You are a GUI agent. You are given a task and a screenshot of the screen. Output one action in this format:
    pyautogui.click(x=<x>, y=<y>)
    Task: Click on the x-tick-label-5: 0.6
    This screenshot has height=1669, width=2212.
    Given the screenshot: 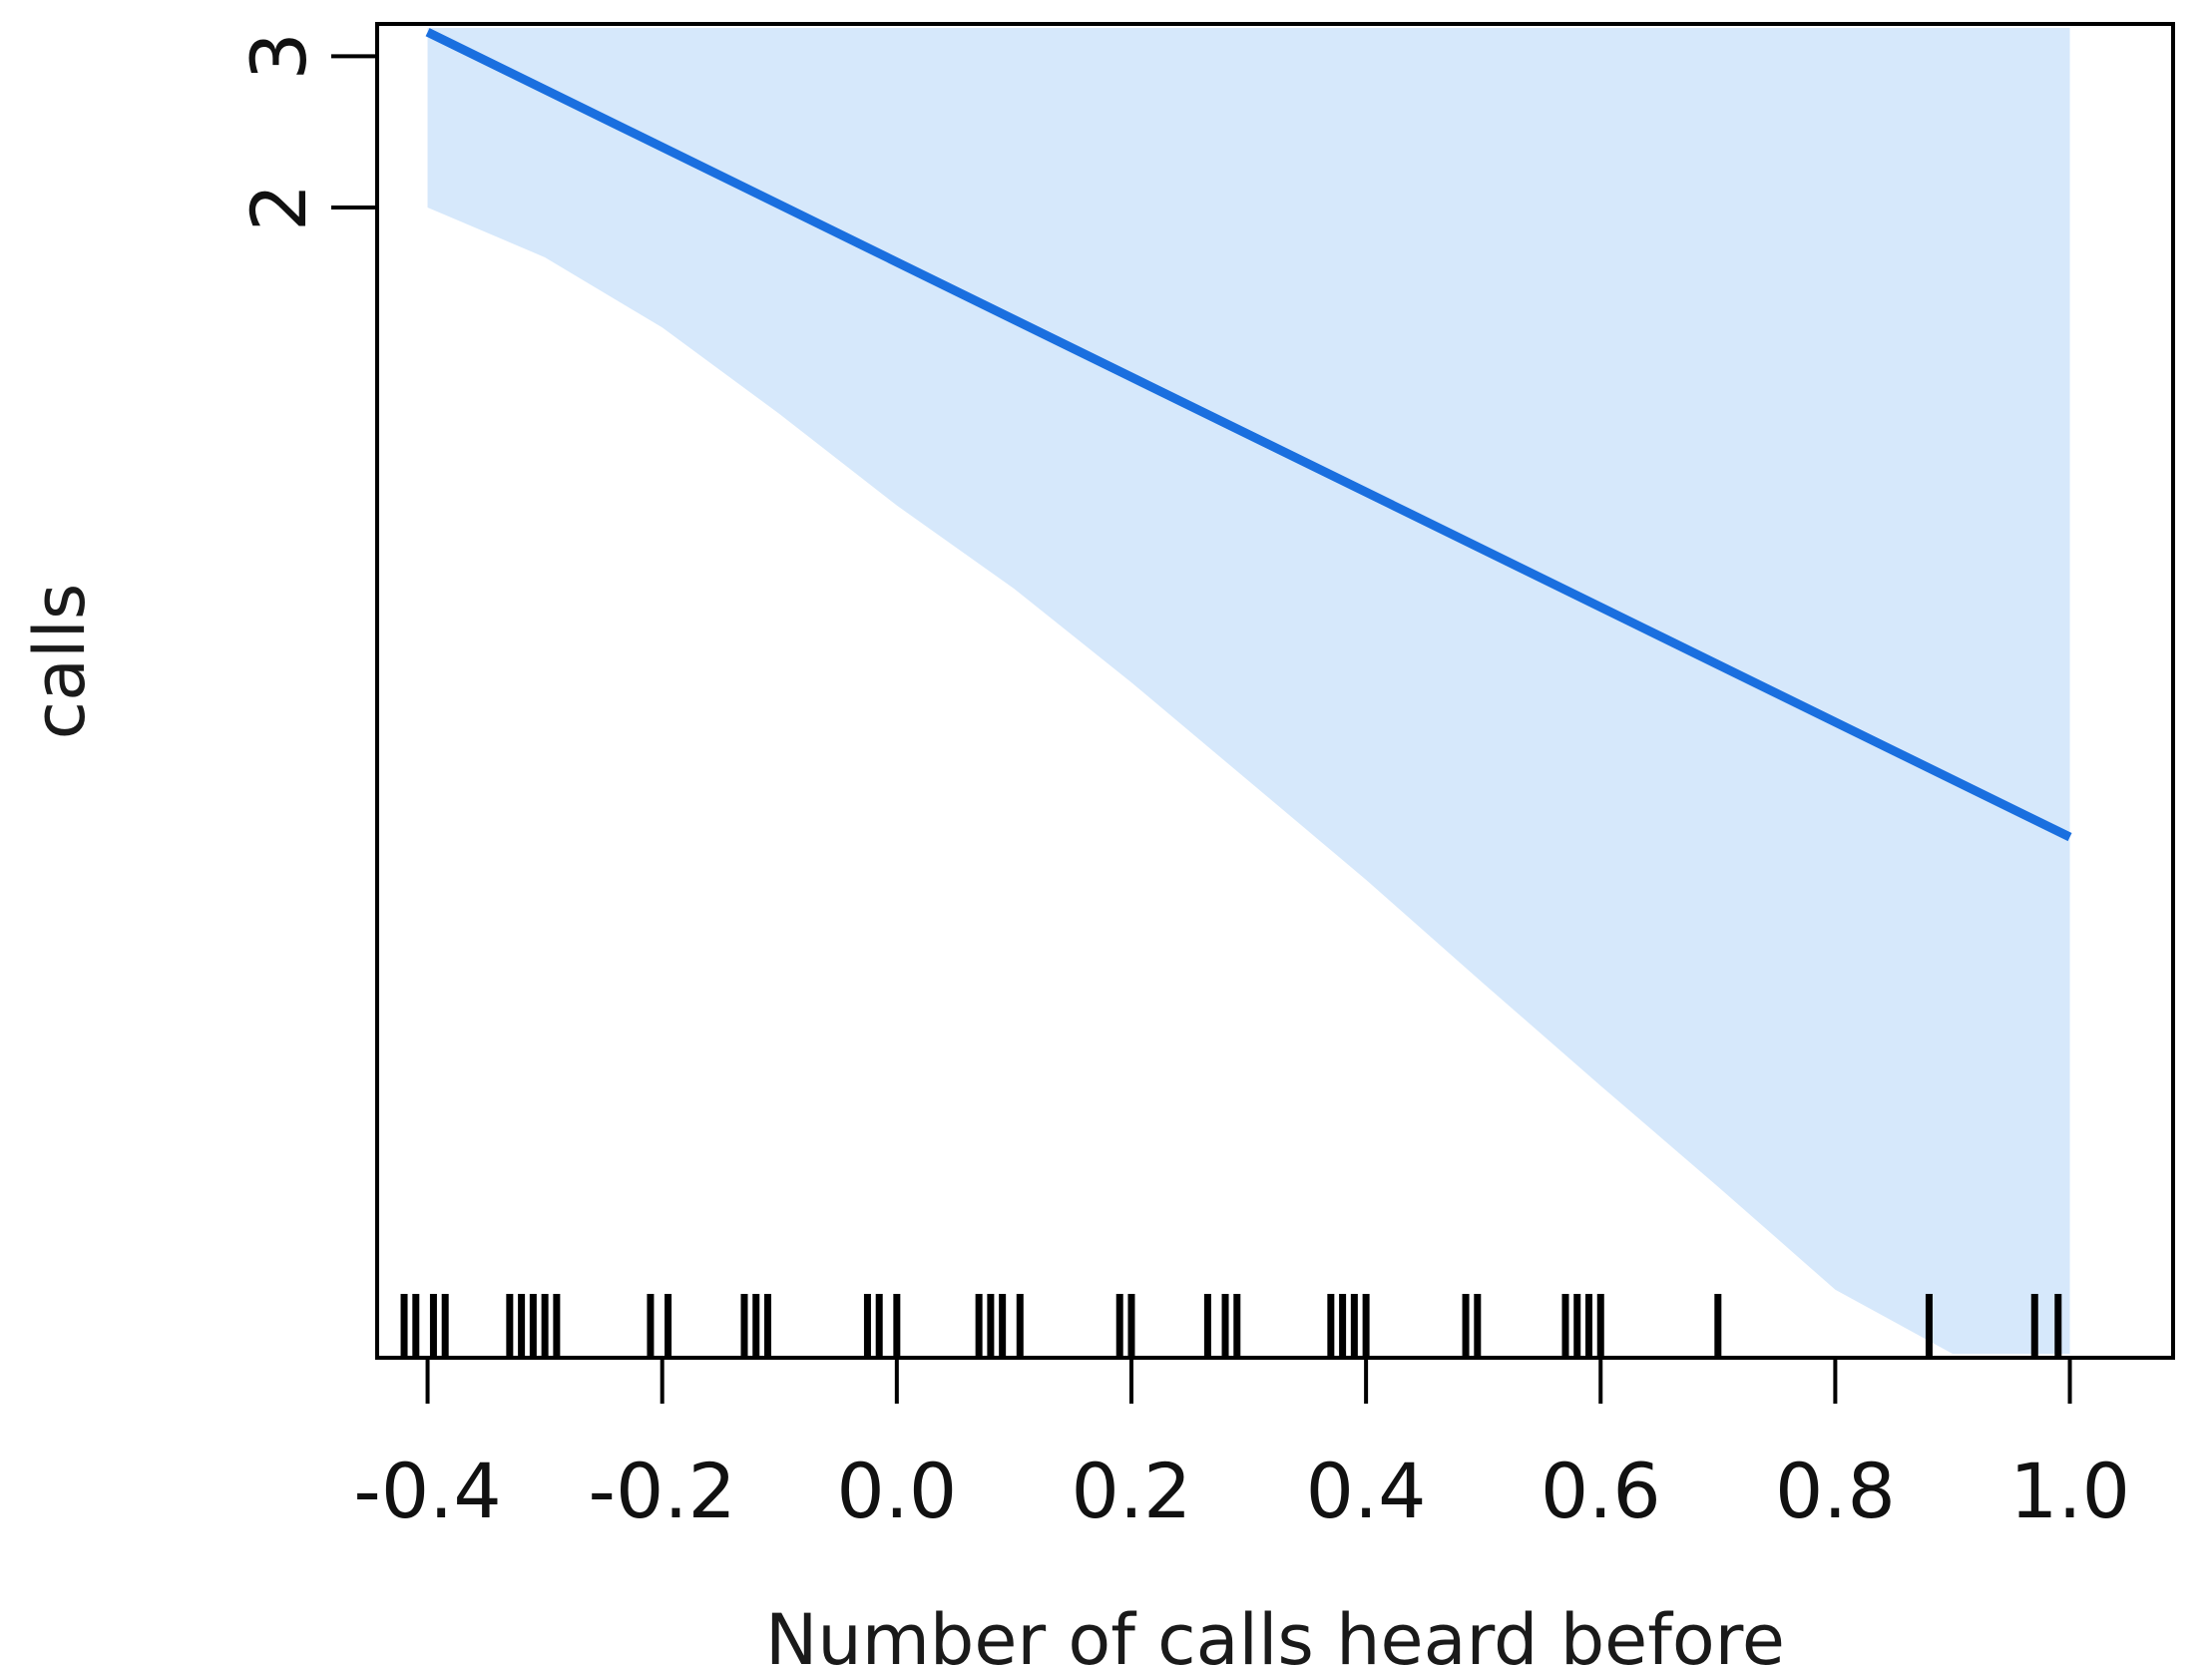 What is the action you would take?
    pyautogui.click(x=1601, y=1491)
    